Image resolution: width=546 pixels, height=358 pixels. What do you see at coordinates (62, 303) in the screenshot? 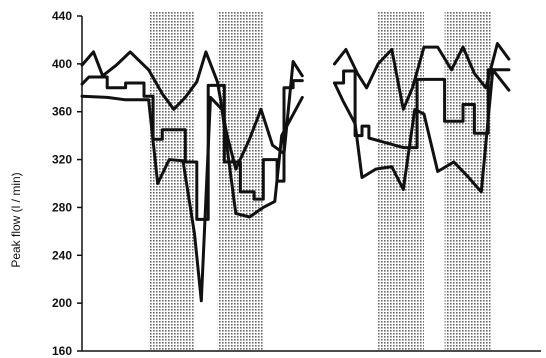
I see `y-tick-label-200: 200` at bounding box center [62, 303].